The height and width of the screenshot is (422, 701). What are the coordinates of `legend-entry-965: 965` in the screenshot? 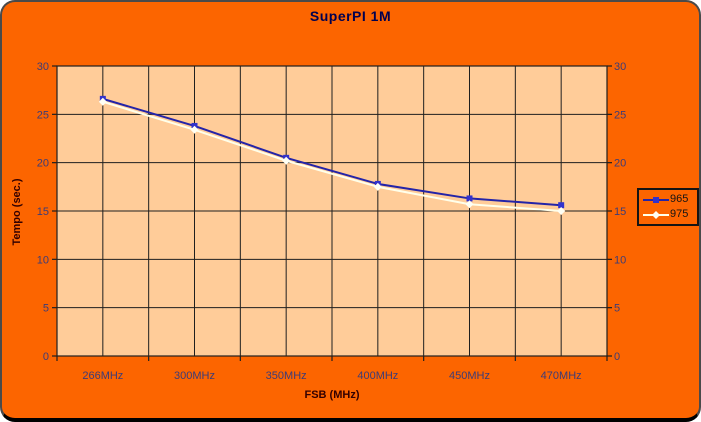 It's located at (668, 199).